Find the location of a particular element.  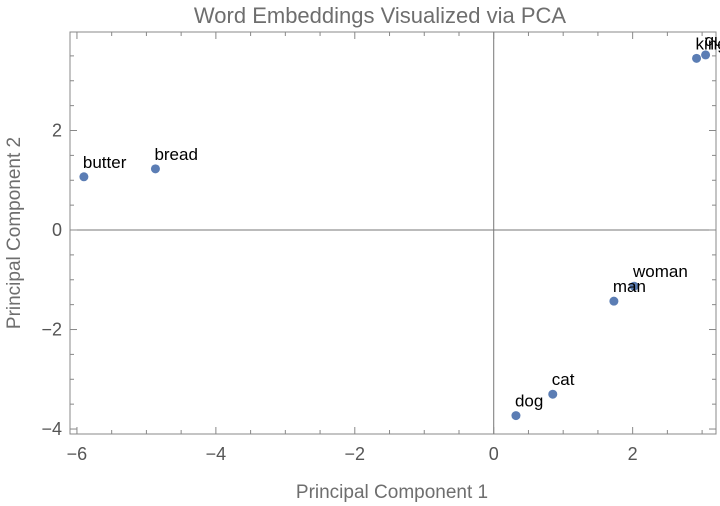

y-tick-label: −4 is located at coordinates (51, 429).